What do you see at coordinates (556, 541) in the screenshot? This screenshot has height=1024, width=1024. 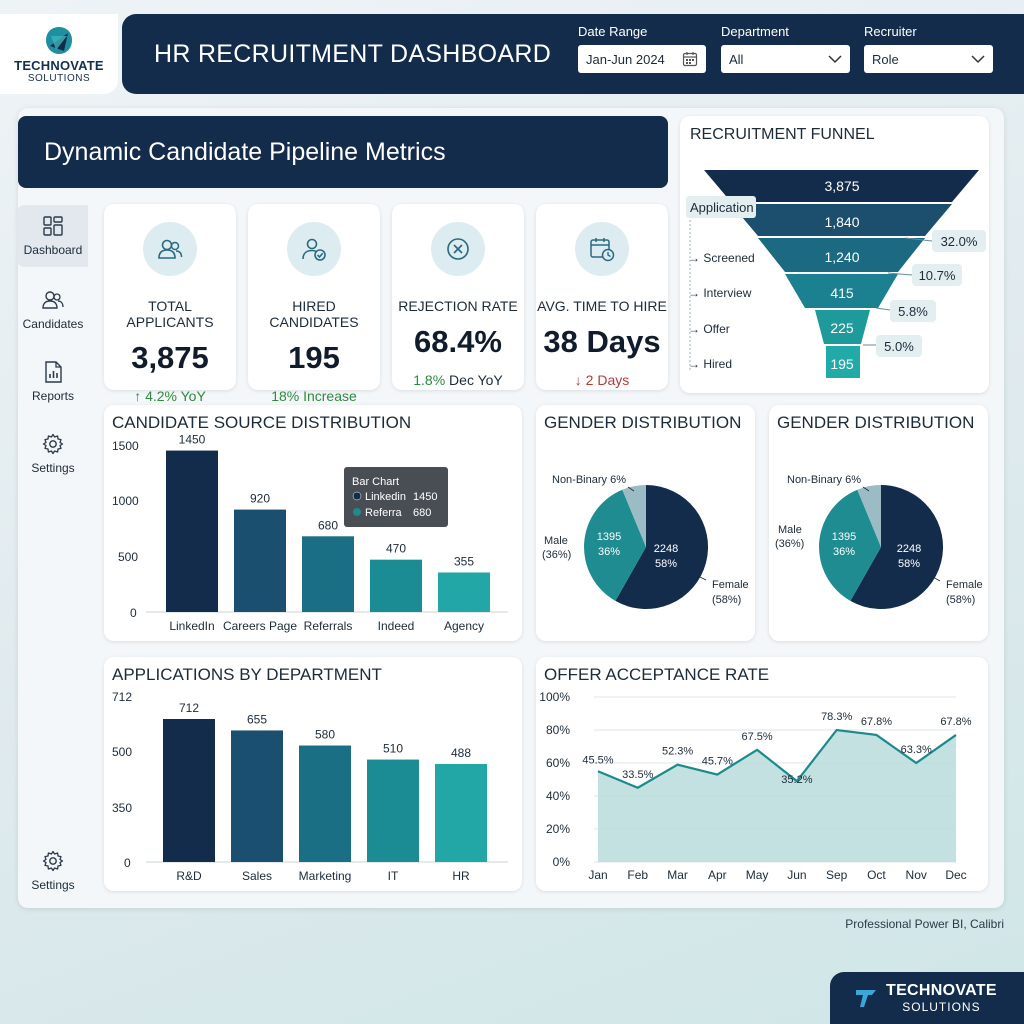 I see `pie-label-male: Male` at bounding box center [556, 541].